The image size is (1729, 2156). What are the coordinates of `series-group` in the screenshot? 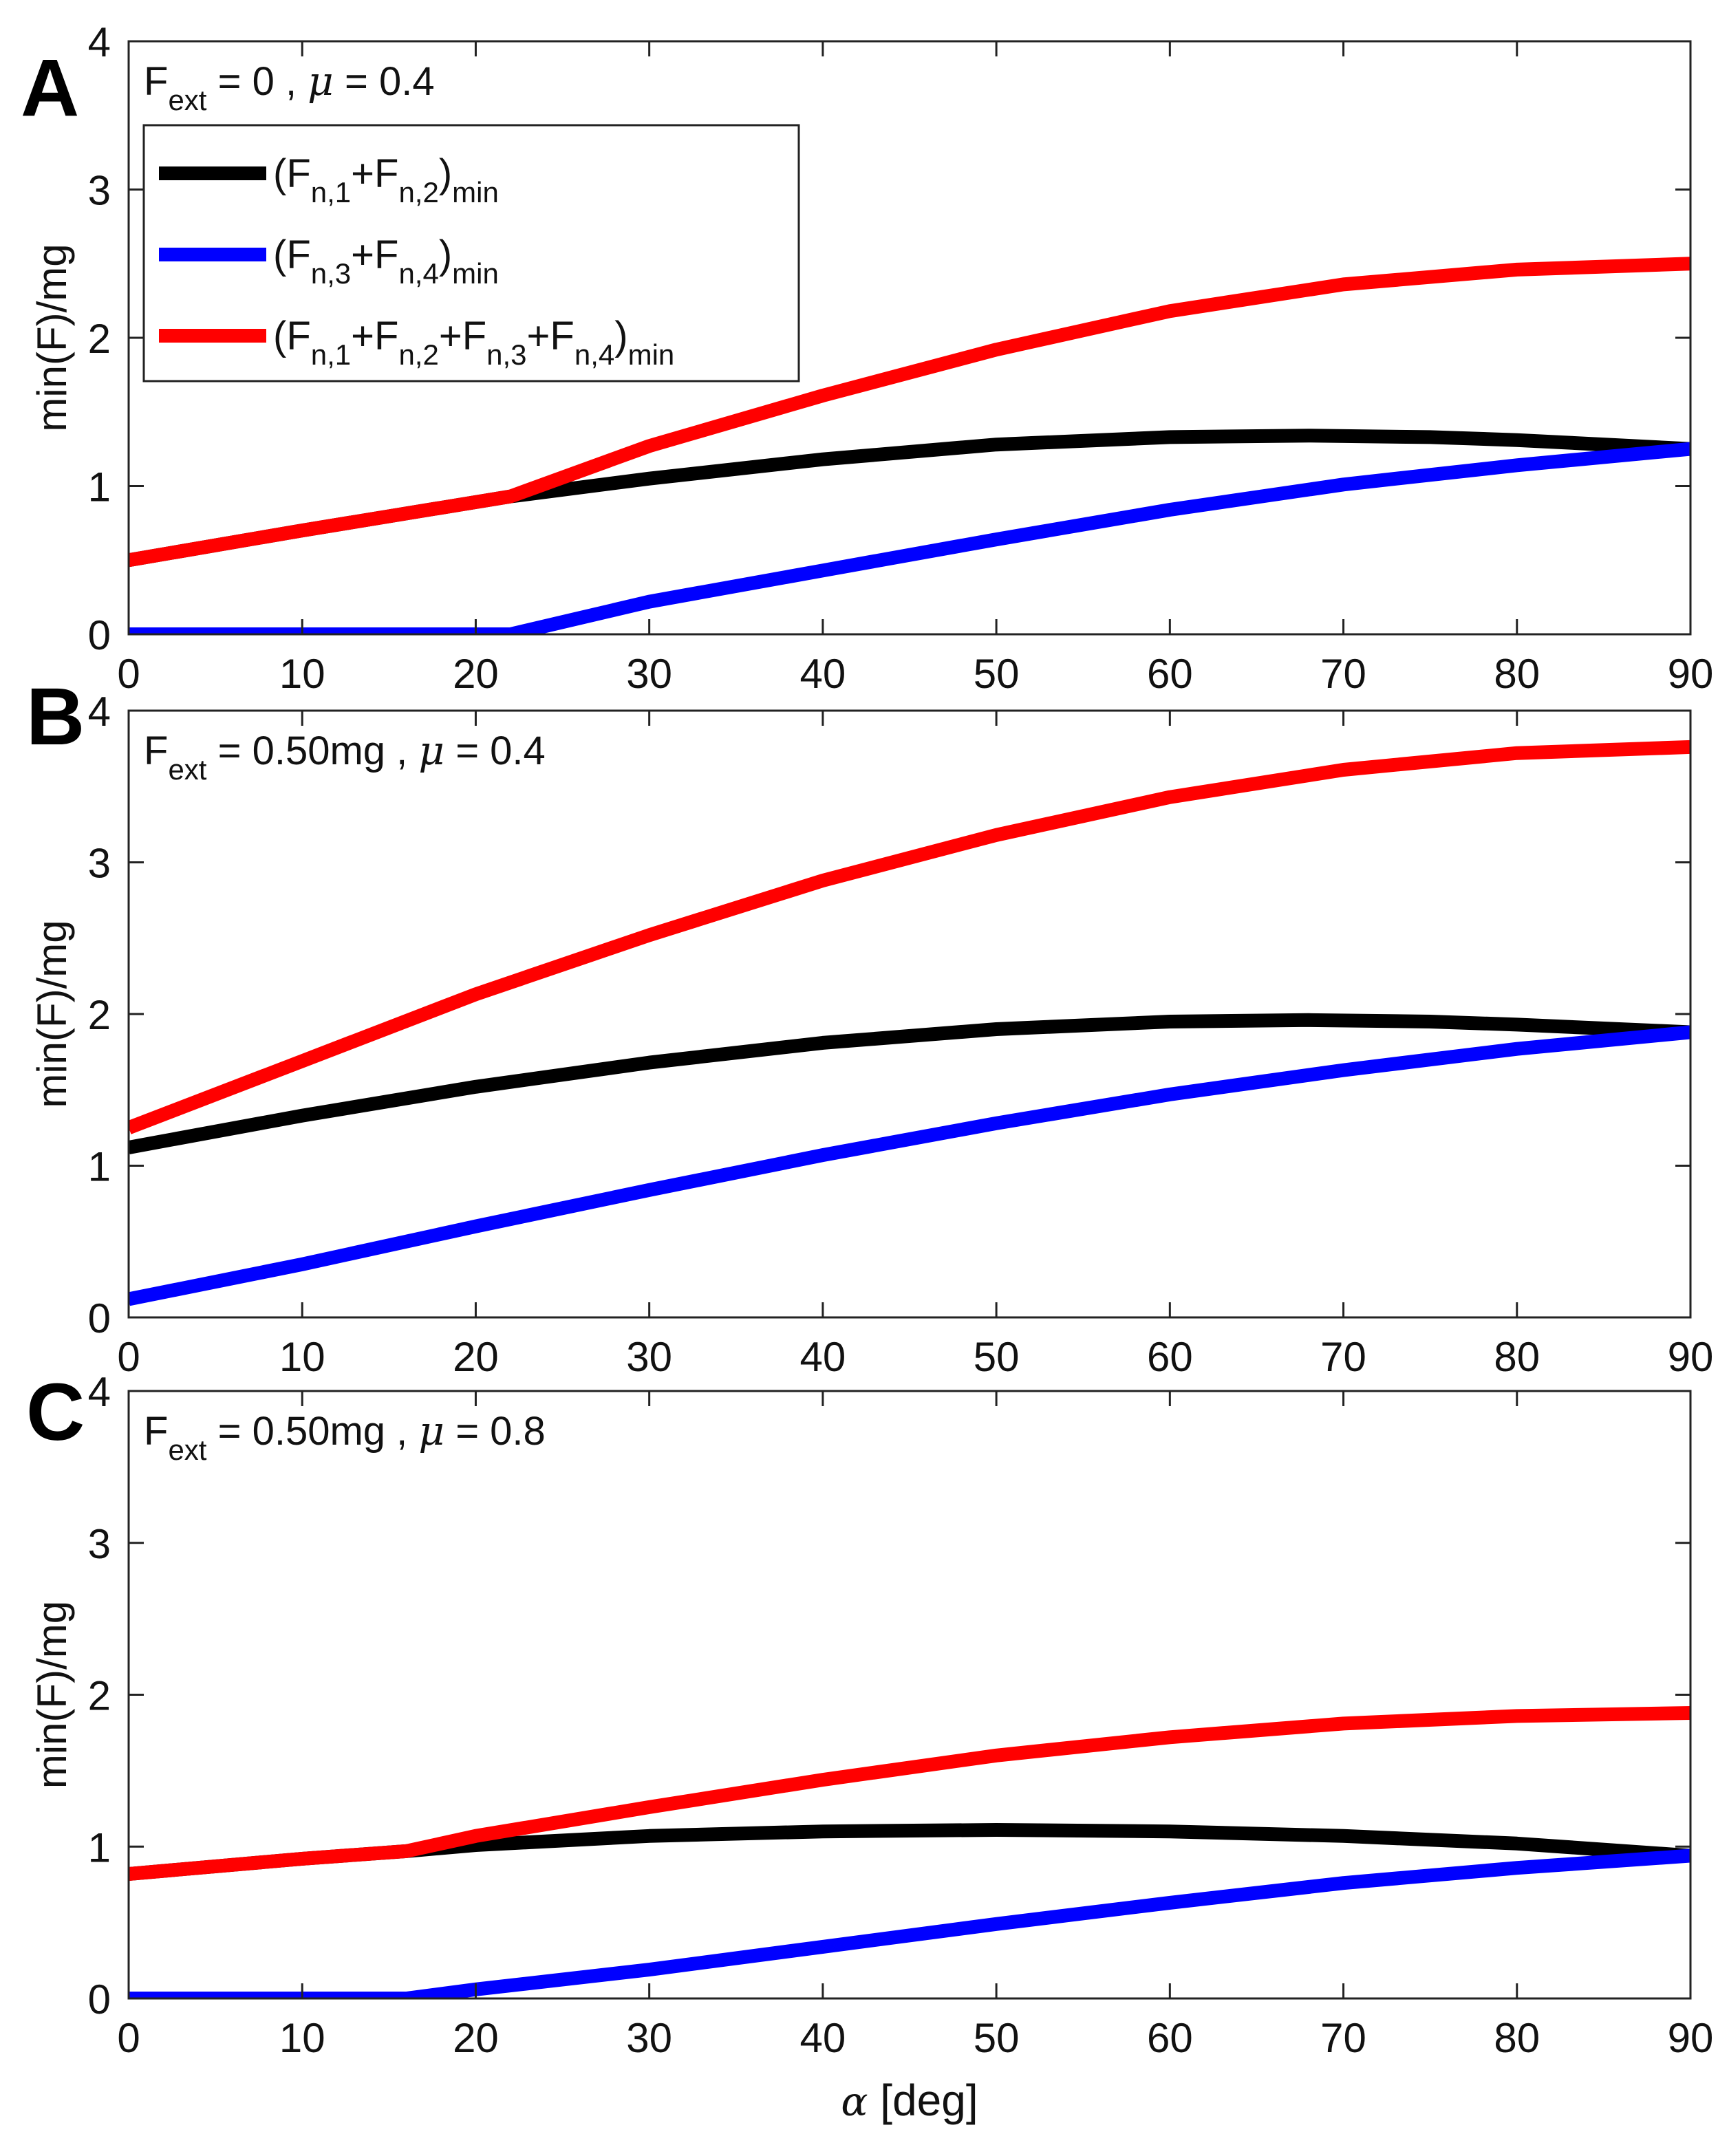 It's located at (910, 1852).